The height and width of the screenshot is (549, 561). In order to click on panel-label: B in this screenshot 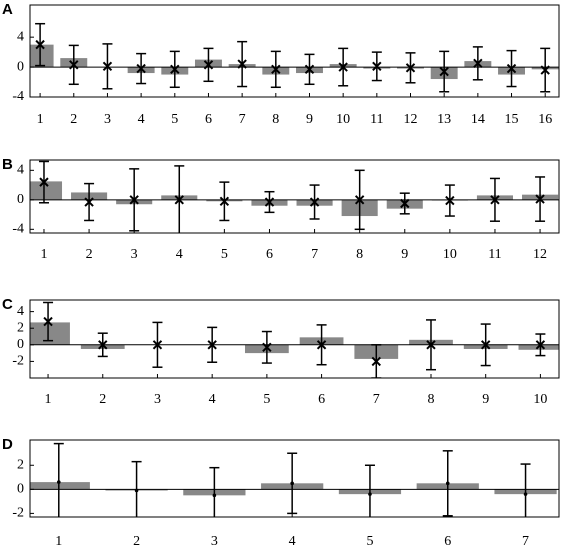, I will do `click(7, 164)`.